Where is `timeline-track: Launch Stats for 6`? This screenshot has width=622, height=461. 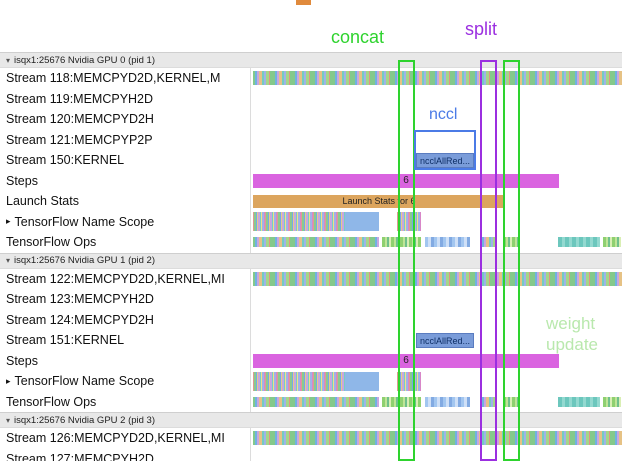
timeline-track: Launch Stats for 6 is located at coordinates (437, 201).